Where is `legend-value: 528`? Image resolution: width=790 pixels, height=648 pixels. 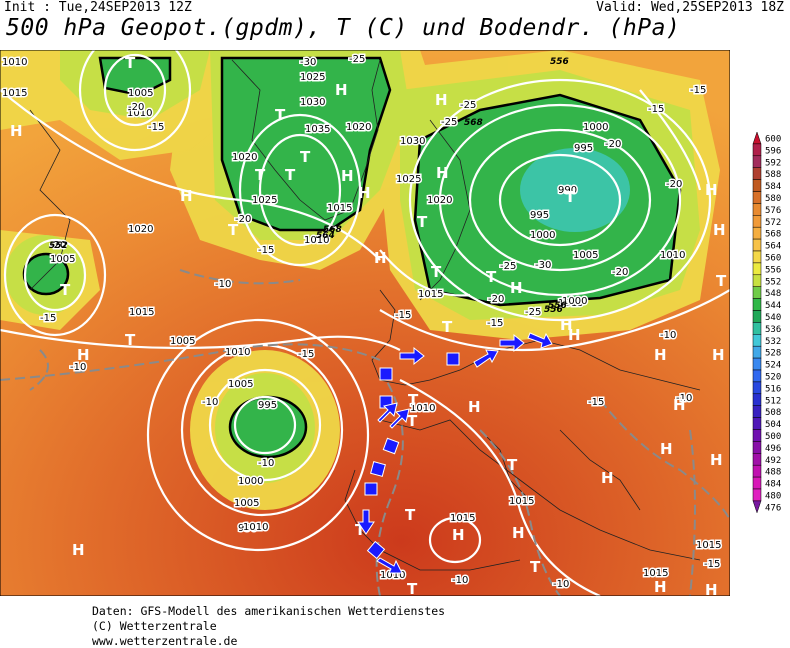 legend-value: 528 is located at coordinates (773, 354).